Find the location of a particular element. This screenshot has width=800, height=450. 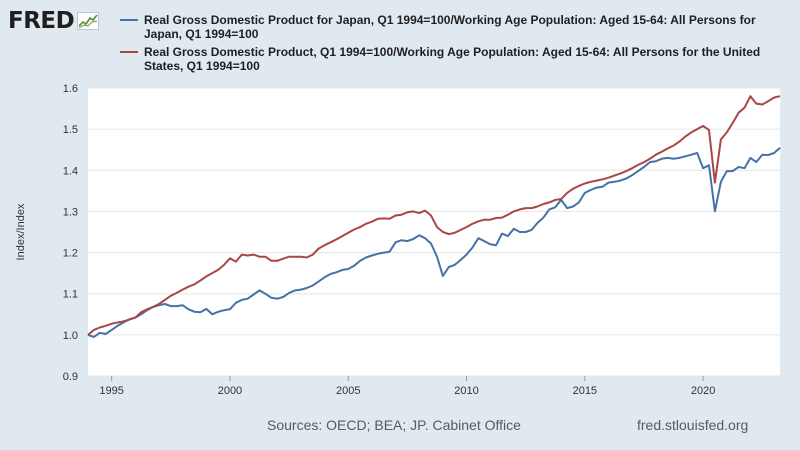

legend-swatch-us is located at coordinates (129, 52).